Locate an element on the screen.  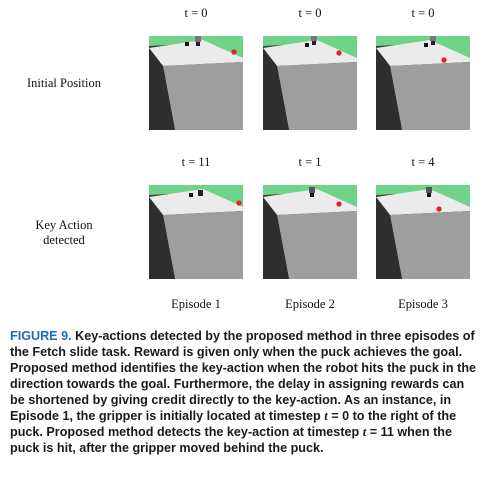
figure-number: FIGURE 9. is located at coordinates (41, 336).